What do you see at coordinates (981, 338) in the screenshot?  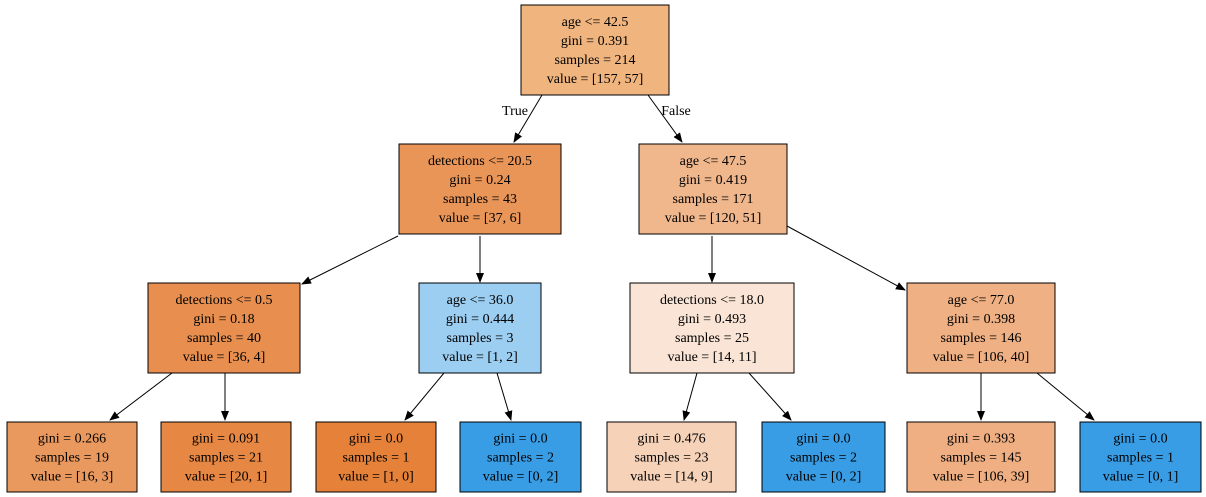 I see `node-line: samples = 146` at bounding box center [981, 338].